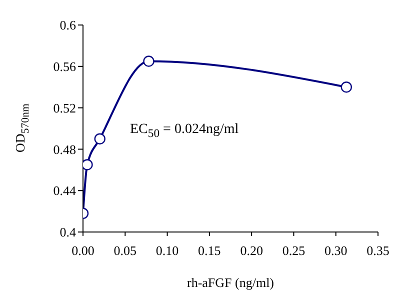  What do you see at coordinates (167, 250) in the screenshot?
I see `x-tick-label: 0.10` at bounding box center [167, 250].